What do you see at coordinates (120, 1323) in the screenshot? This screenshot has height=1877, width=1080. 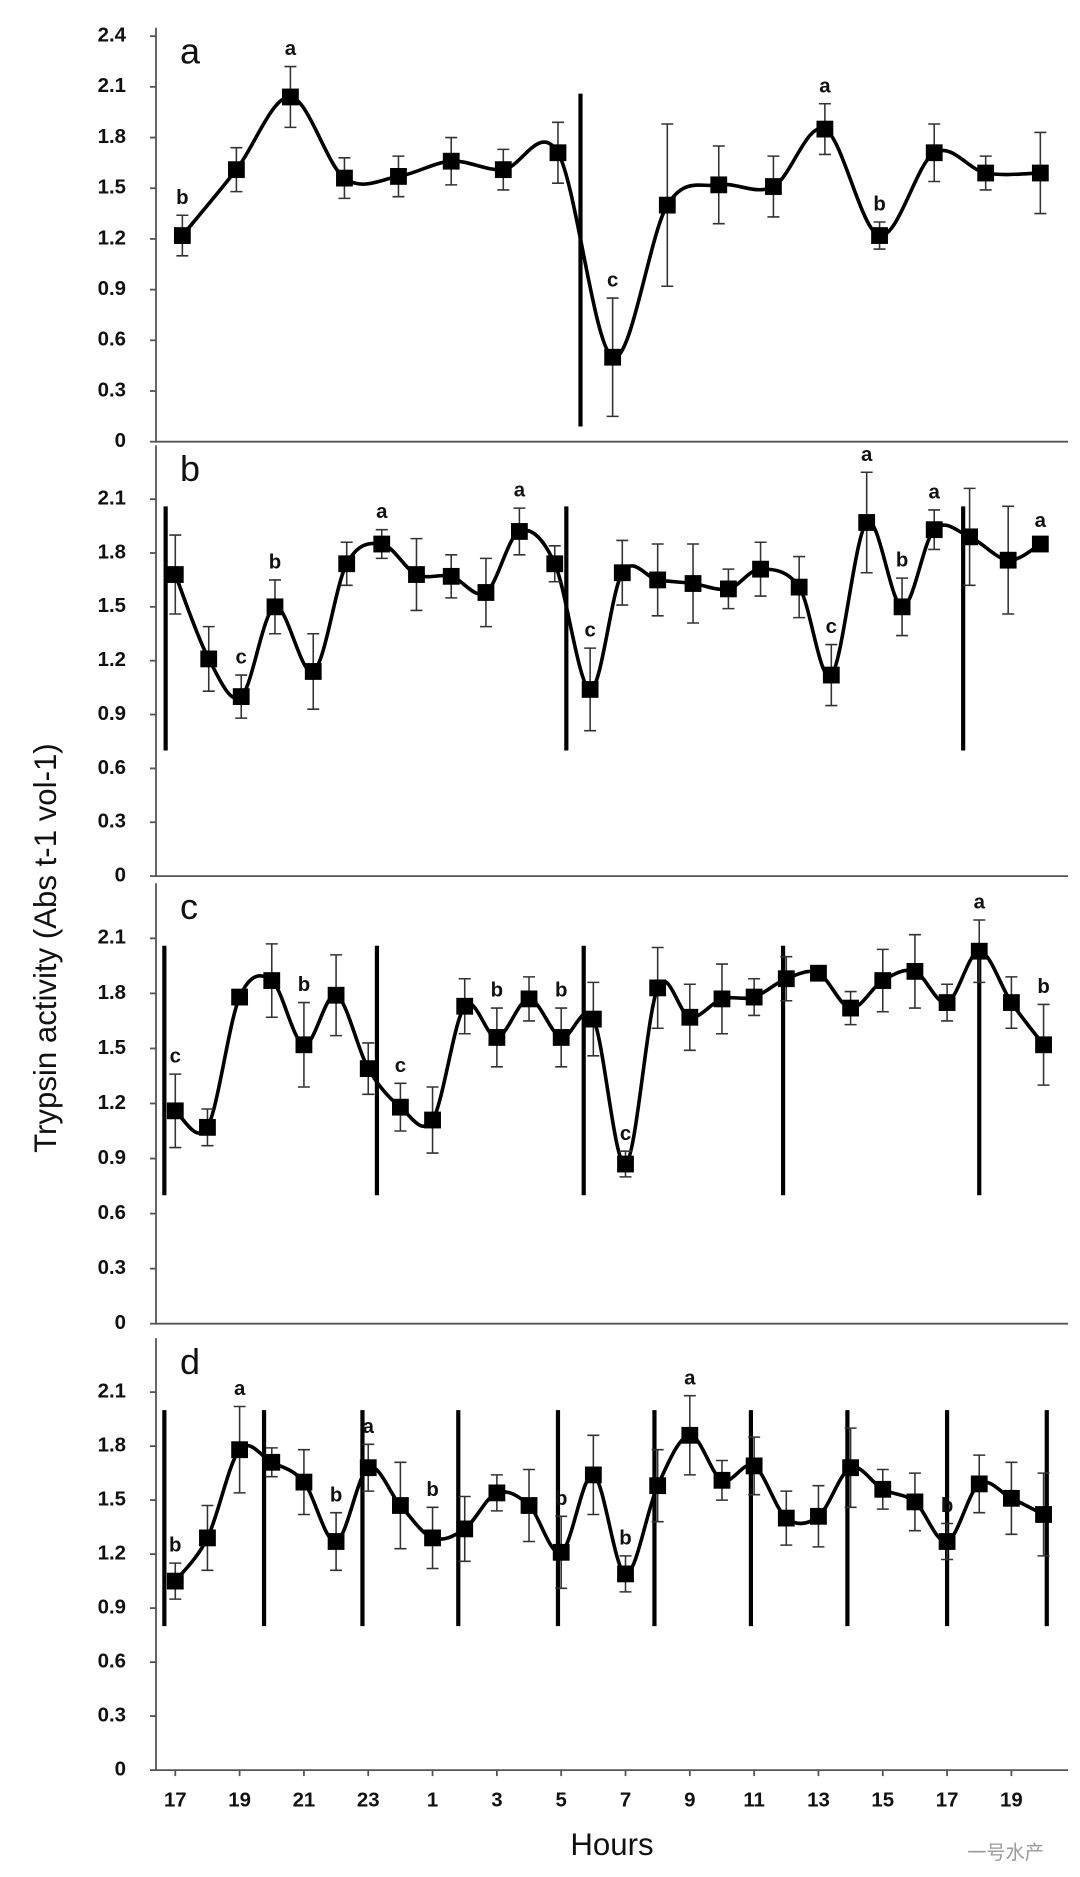 I see `y-tick-label: 0` at bounding box center [120, 1323].